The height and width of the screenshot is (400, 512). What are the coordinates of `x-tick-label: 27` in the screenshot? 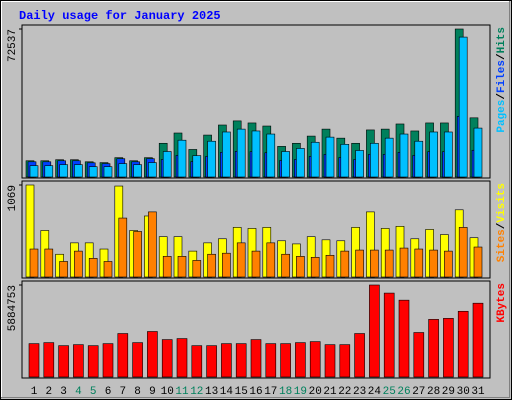 It's located at (418, 392).